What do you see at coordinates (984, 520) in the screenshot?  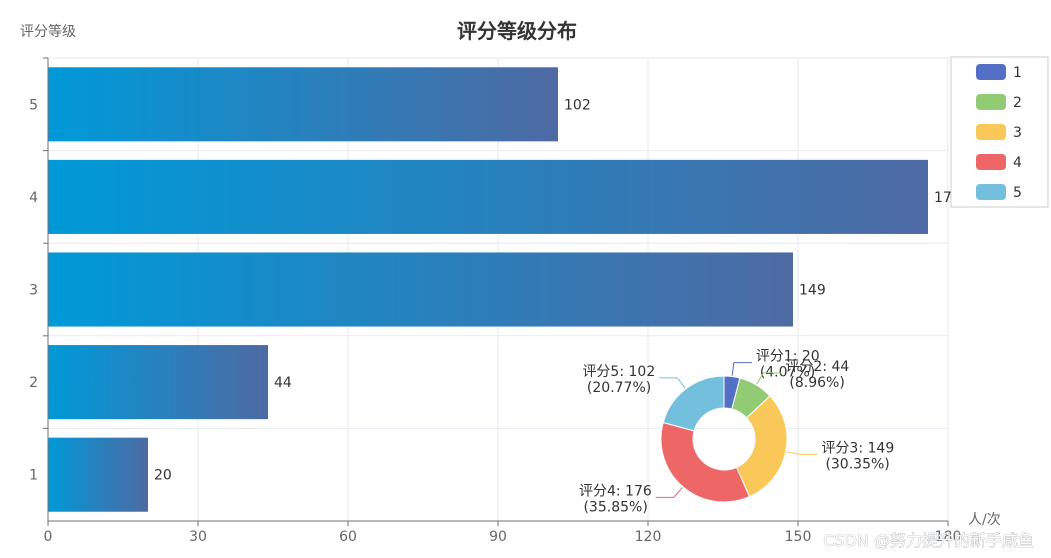 I see `x-axis-name: 人/次` at bounding box center [984, 520].